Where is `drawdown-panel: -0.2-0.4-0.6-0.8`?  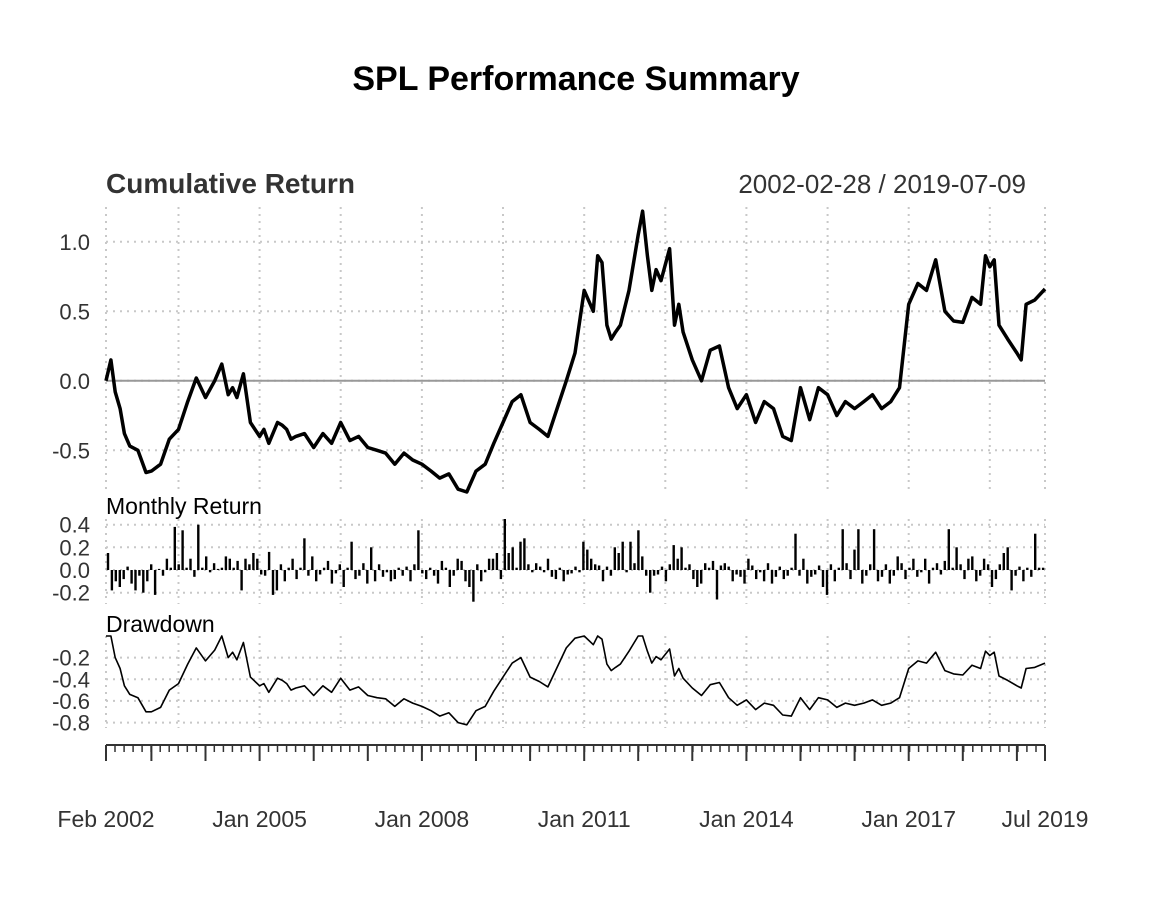 drawdown-panel: -0.2-0.4-0.6-0.8 is located at coordinates (549, 685).